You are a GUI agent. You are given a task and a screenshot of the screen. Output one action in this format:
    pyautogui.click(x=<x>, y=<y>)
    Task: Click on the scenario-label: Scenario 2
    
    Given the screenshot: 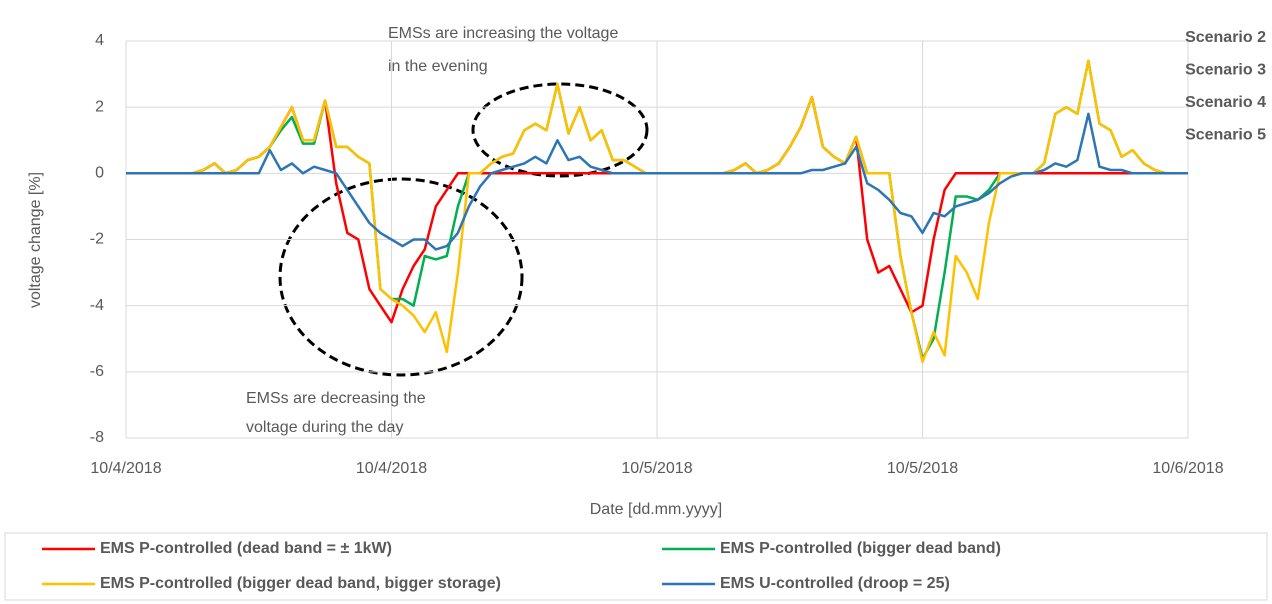 What is the action you would take?
    pyautogui.click(x=1225, y=37)
    